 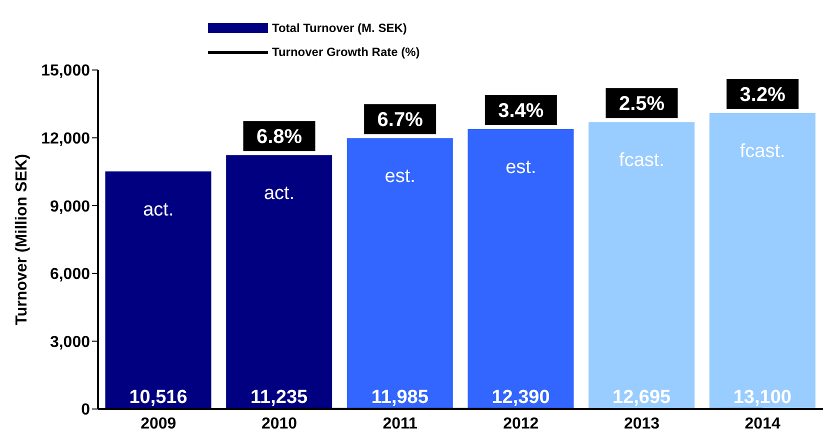 I want to click on x-tick-label: 2011, so click(x=400, y=423).